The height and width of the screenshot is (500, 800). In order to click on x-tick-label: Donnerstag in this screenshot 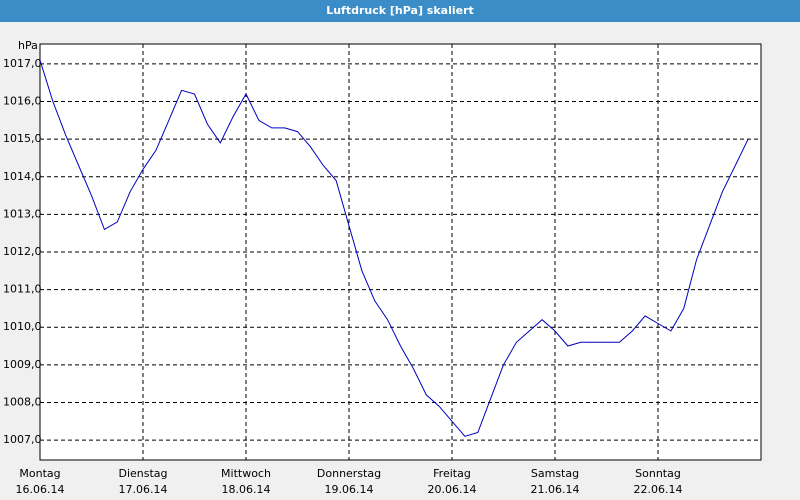, I will do `click(349, 473)`.